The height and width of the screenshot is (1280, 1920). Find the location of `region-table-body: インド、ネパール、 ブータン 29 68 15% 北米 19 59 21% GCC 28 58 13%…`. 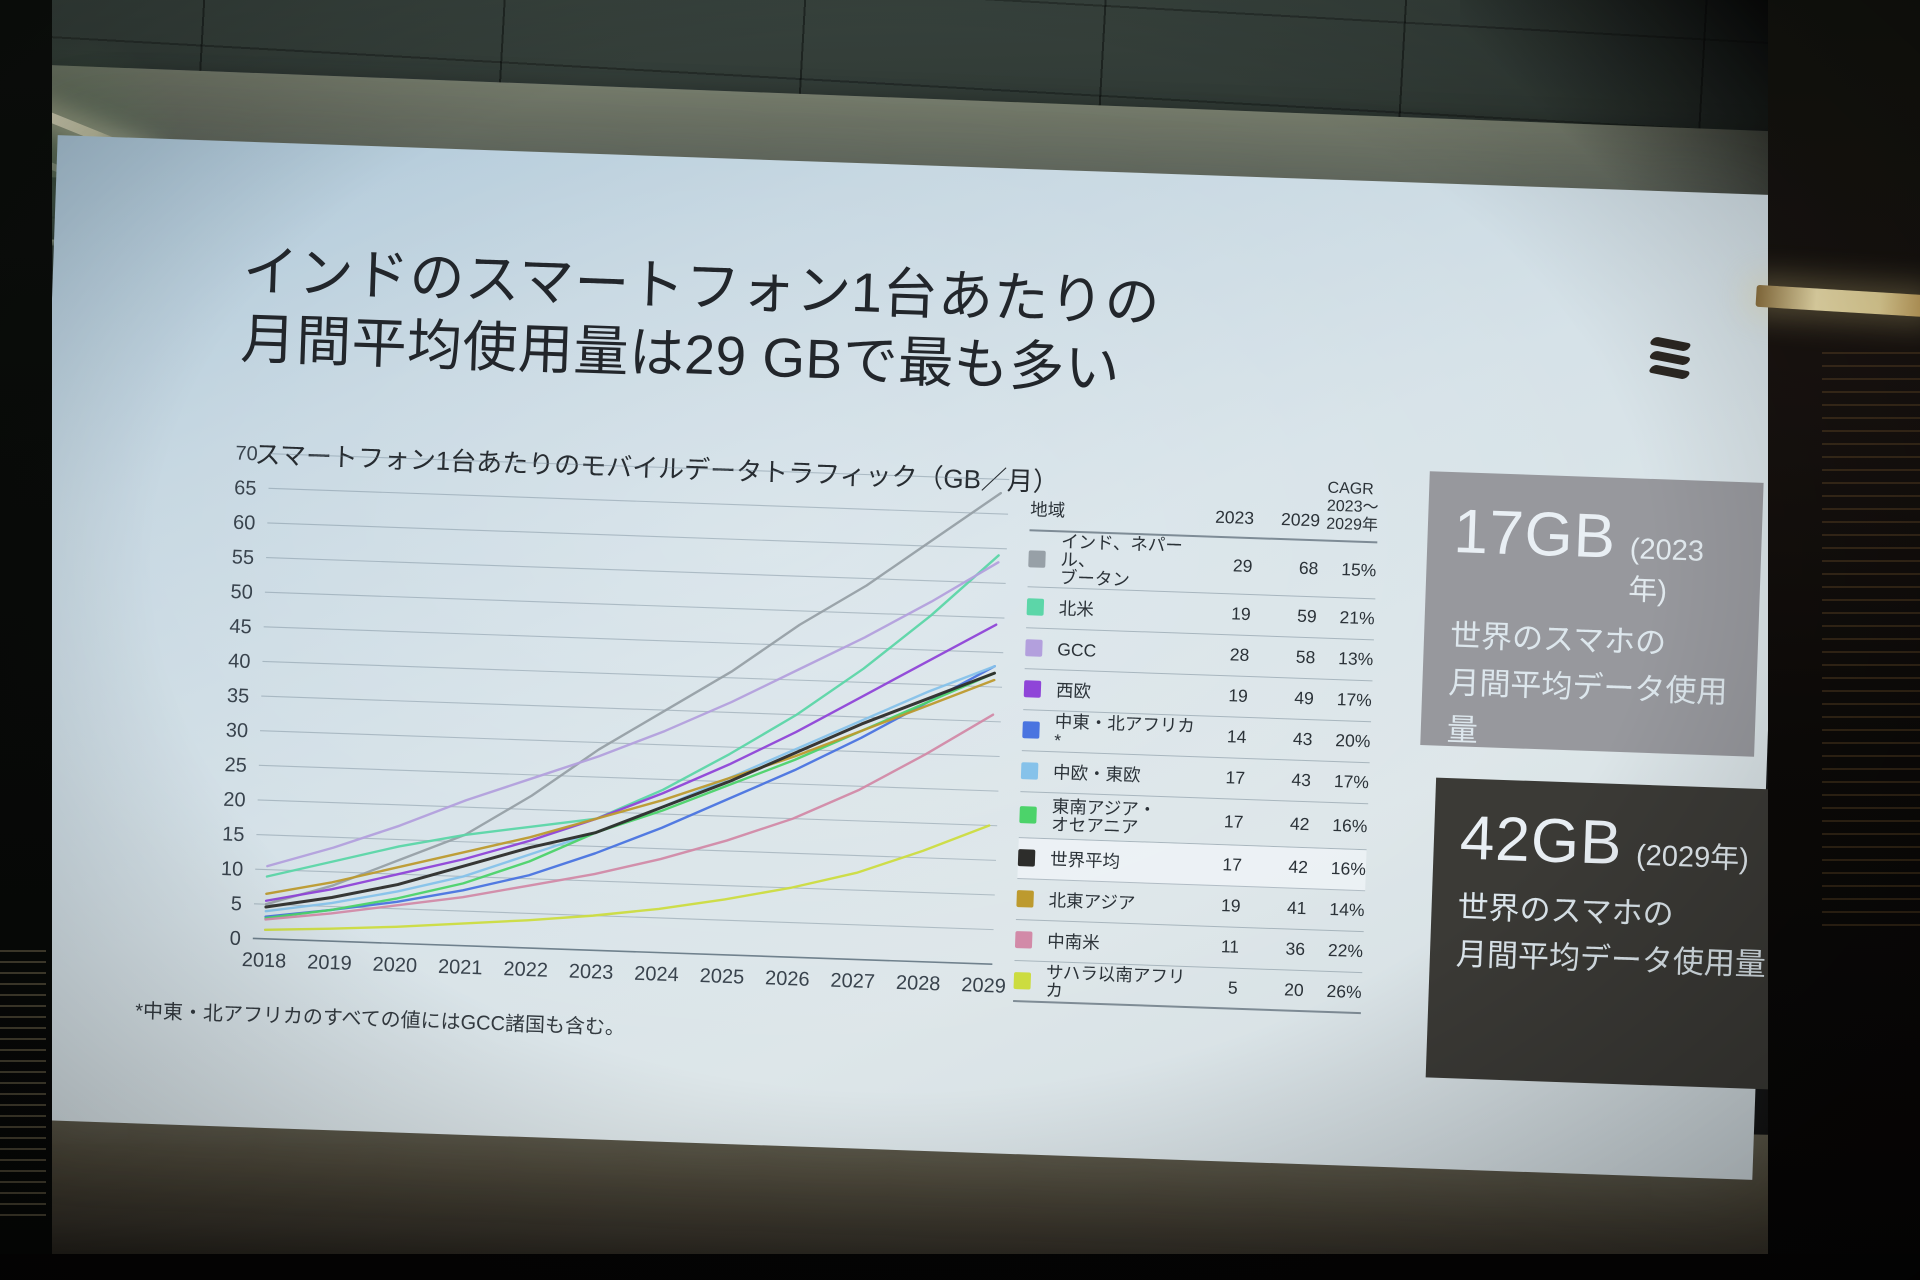

region-table-body: インド、ネパール、 ブータン 29 68 15% 北米 19 59 21% GCC 28 58 13%… is located at coordinates (1195, 772).